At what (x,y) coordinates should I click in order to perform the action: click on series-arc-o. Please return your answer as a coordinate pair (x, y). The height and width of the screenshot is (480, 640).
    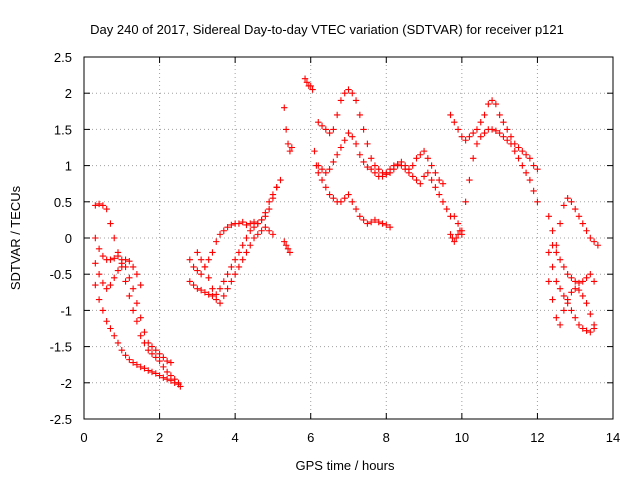
    Looking at the image, I should click on (456, 236).